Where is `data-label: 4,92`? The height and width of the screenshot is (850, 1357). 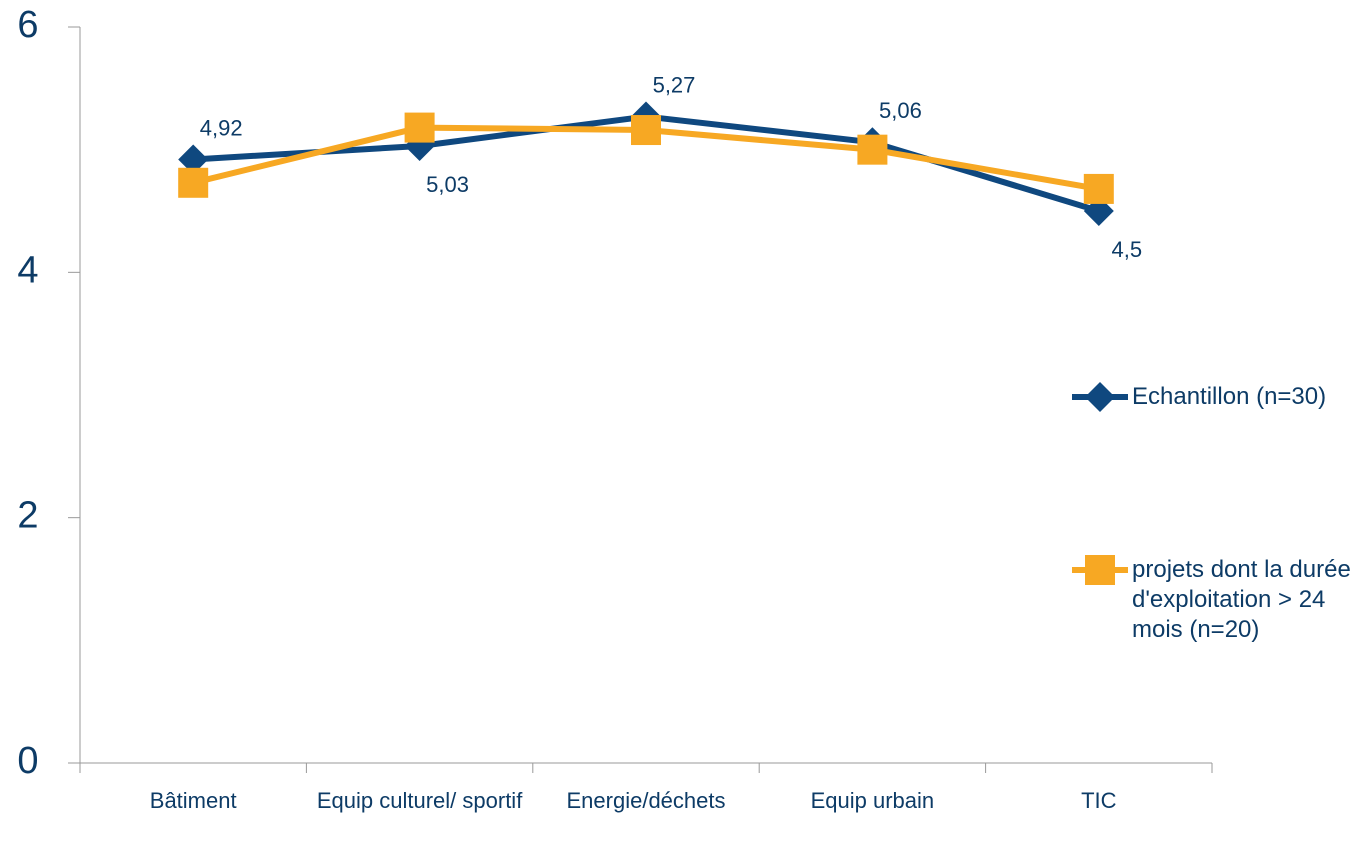
data-label: 4,92 is located at coordinates (221, 127).